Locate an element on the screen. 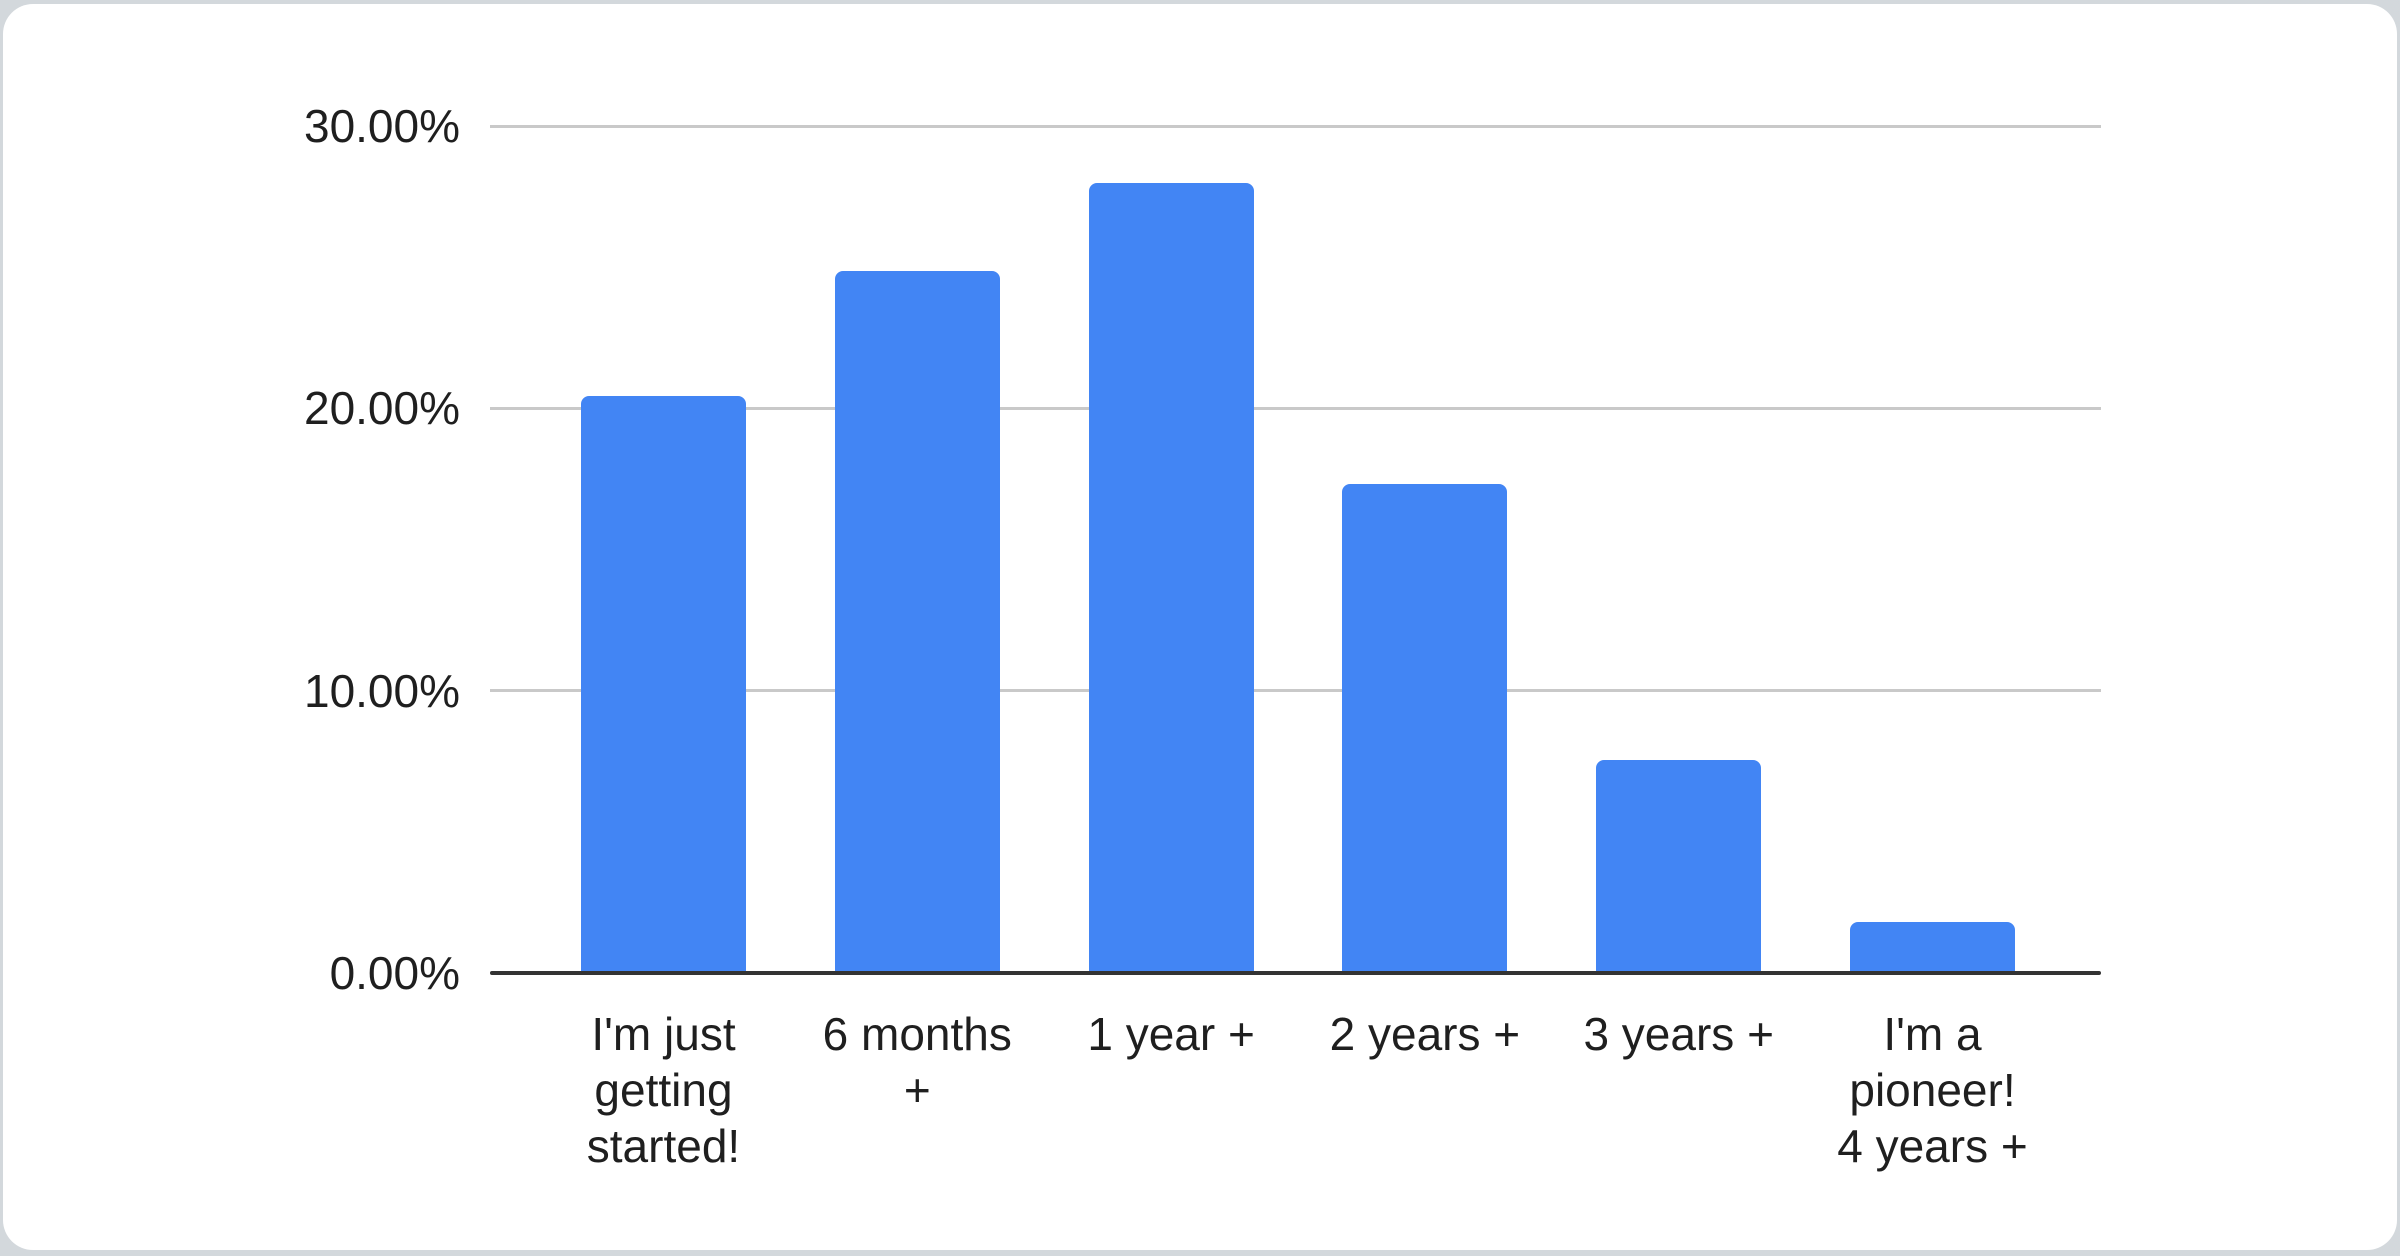  x-axis-category-label-line: getting is located at coordinates (663, 1090).